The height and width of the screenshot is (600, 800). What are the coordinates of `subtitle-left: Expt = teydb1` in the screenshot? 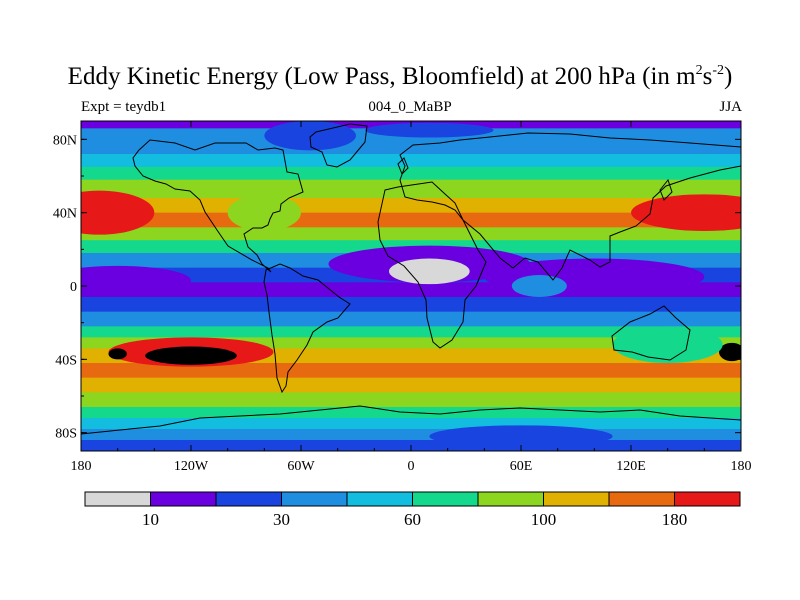 It's located at (124, 107).